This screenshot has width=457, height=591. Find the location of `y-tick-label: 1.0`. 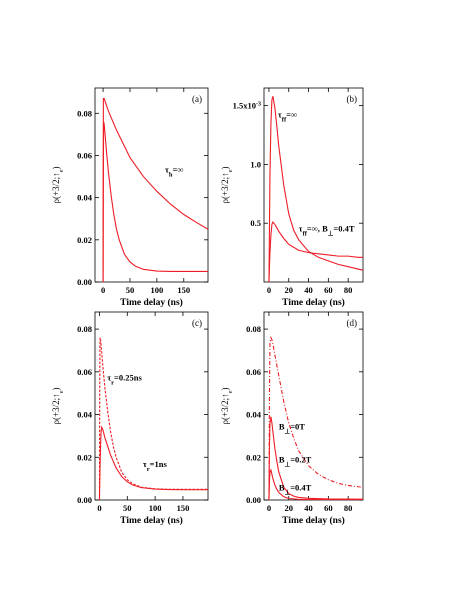

y-tick-label: 1.0 is located at coordinates (255, 164).